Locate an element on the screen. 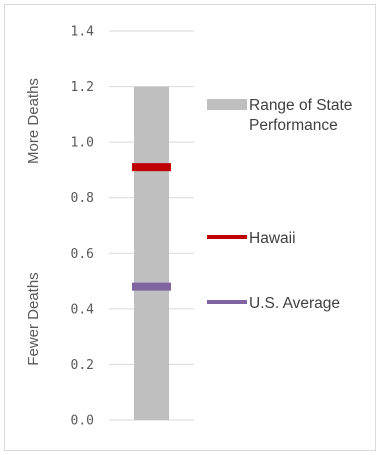 This screenshot has height=455, width=380. y-tick-label: 0.8 is located at coordinates (82, 198).